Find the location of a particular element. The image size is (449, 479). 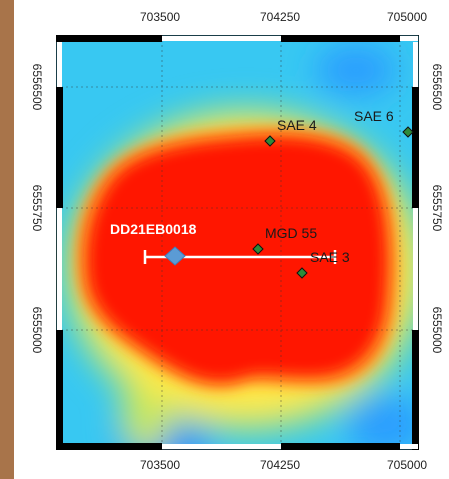

left-edge-strip is located at coordinates (7, 239).